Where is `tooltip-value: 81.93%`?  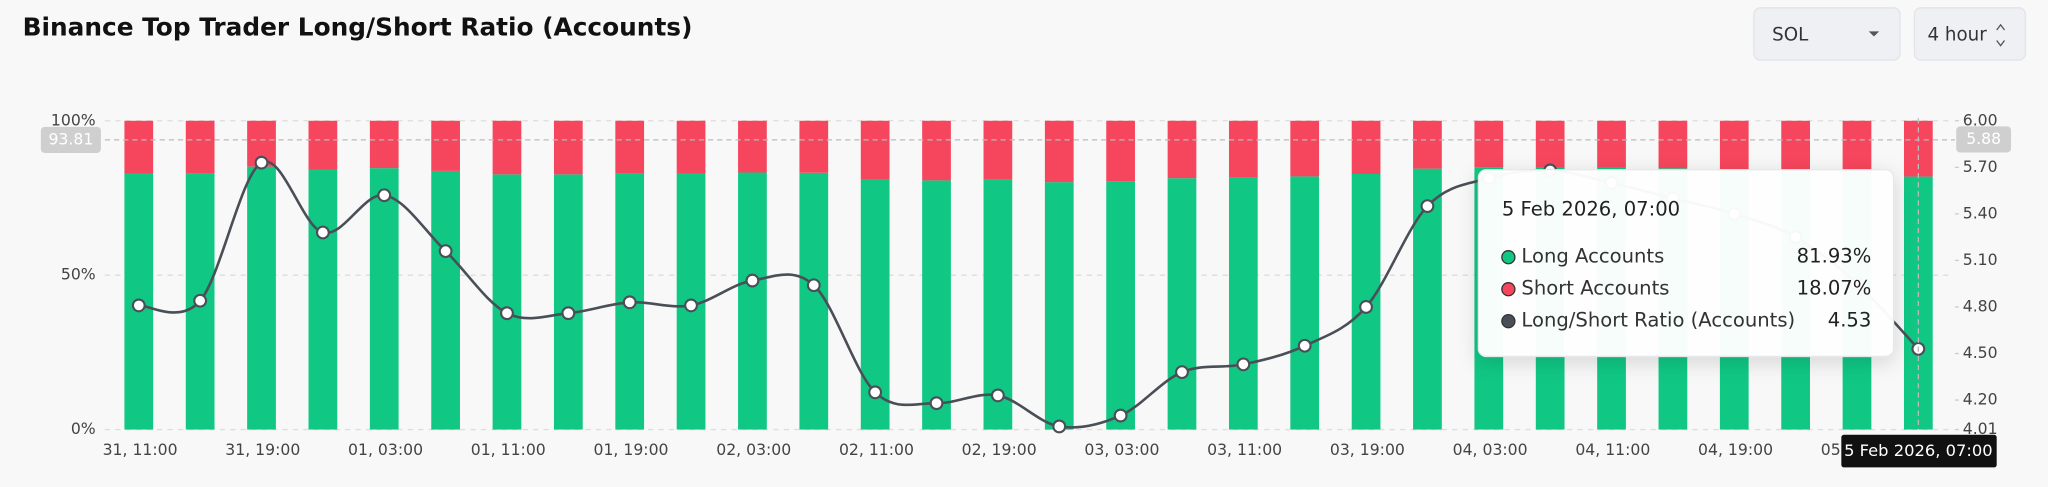 tooltip-value: 81.93% is located at coordinates (1834, 256).